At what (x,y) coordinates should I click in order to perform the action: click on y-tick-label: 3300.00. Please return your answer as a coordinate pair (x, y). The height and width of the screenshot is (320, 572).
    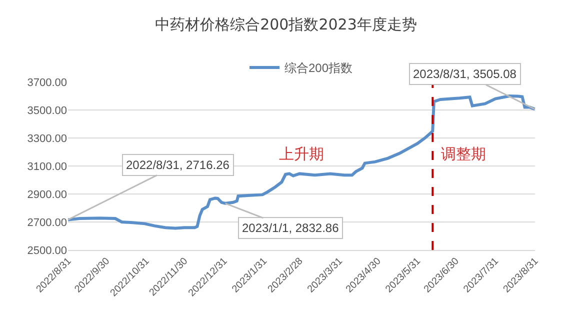
    Looking at the image, I should click on (47, 138).